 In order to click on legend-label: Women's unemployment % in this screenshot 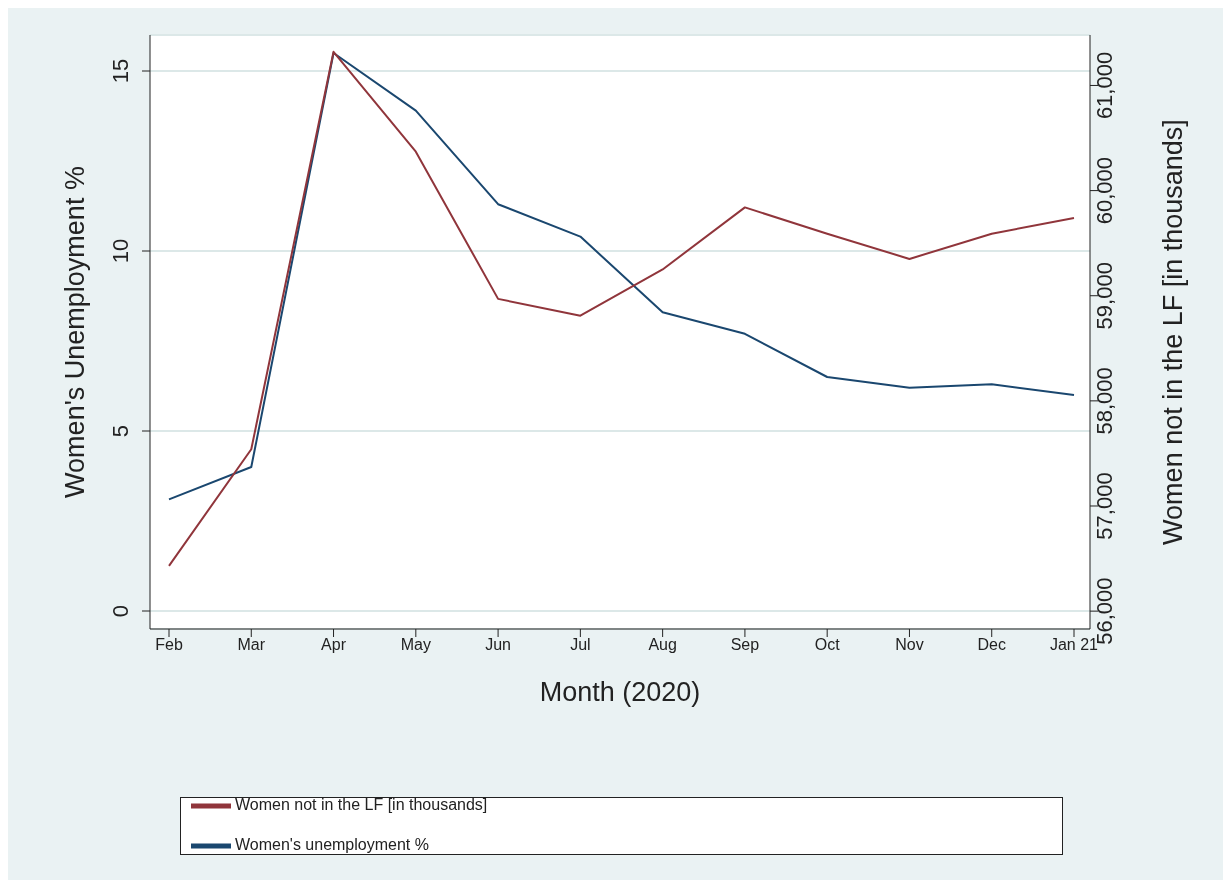, I will do `click(332, 845)`.